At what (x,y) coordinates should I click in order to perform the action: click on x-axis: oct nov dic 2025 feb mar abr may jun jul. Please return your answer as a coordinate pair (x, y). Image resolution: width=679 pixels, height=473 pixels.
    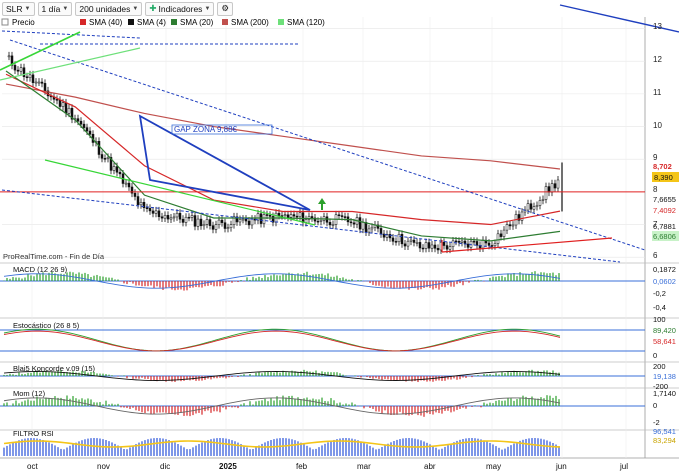
    Looking at the image, I should click on (327, 466).